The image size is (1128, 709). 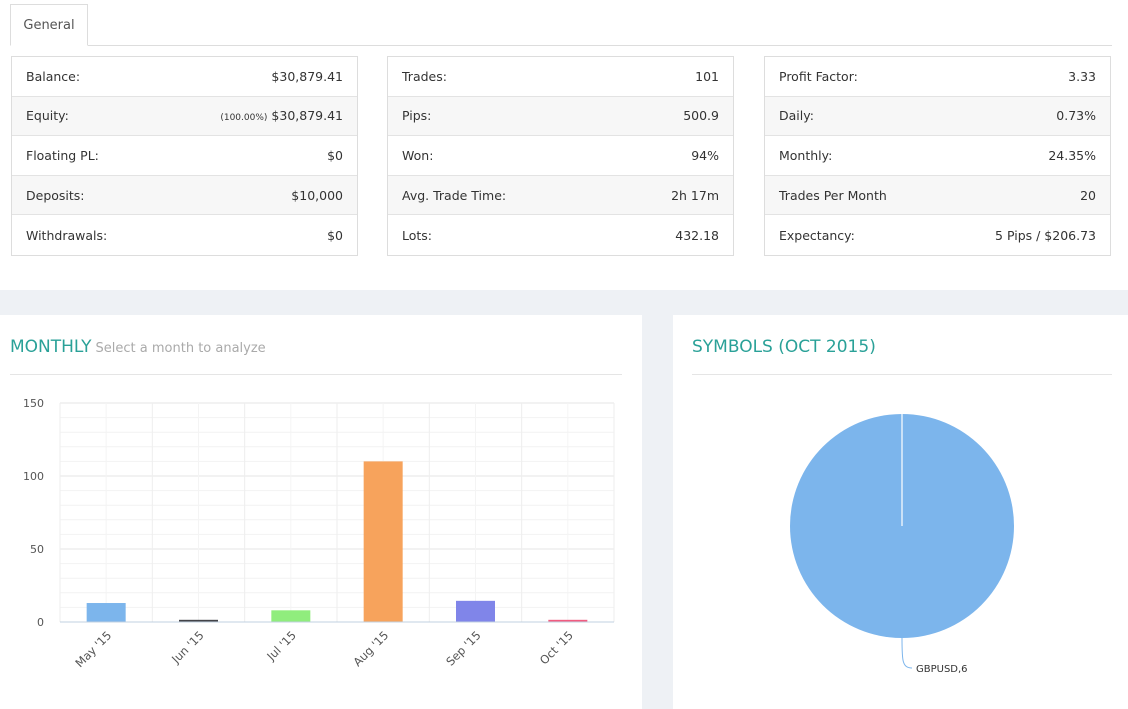 What do you see at coordinates (244, 118) in the screenshot?
I see `equity-percent: (100.00%)` at bounding box center [244, 118].